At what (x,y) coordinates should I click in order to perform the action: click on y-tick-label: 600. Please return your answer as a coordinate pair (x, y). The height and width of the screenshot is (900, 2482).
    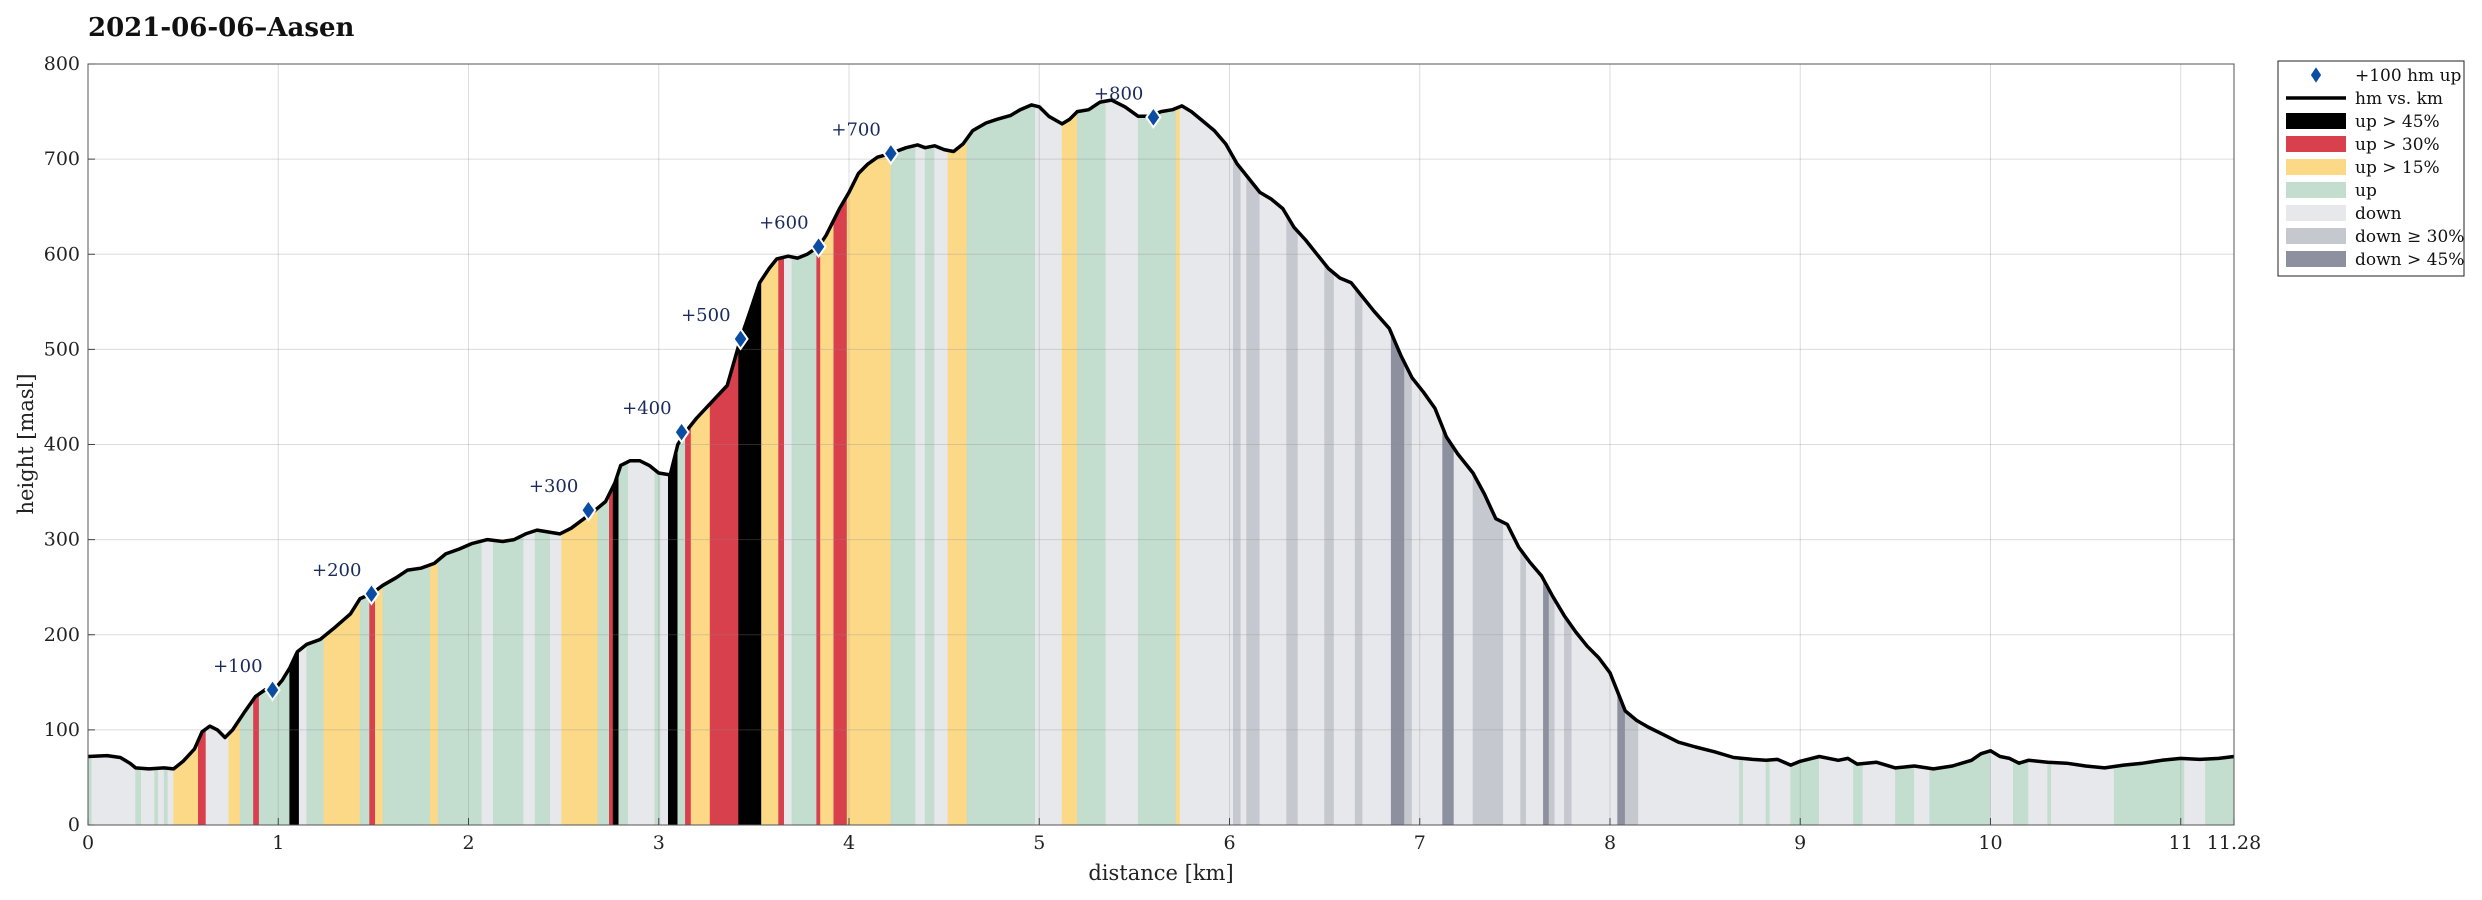
    Looking at the image, I should click on (62, 254).